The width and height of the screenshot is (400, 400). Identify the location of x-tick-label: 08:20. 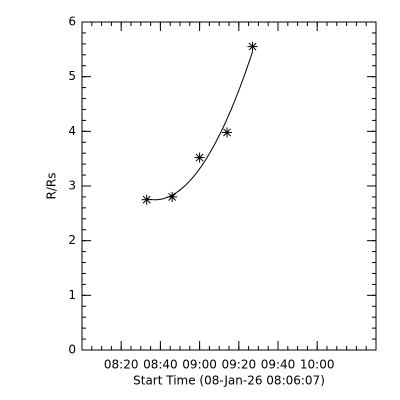
(121, 365).